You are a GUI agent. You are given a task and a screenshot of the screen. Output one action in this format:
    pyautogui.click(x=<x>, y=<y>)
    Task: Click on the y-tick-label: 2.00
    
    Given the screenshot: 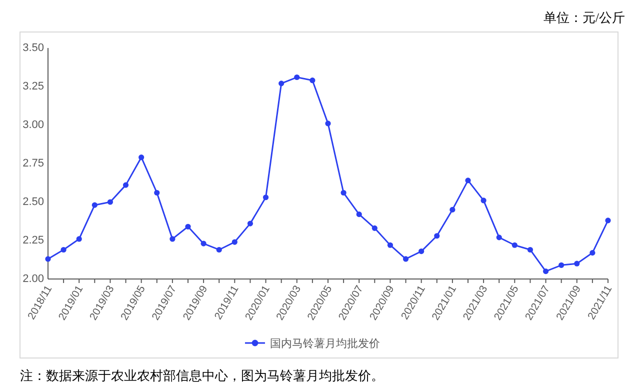 What is the action you would take?
    pyautogui.click(x=33, y=279)
    